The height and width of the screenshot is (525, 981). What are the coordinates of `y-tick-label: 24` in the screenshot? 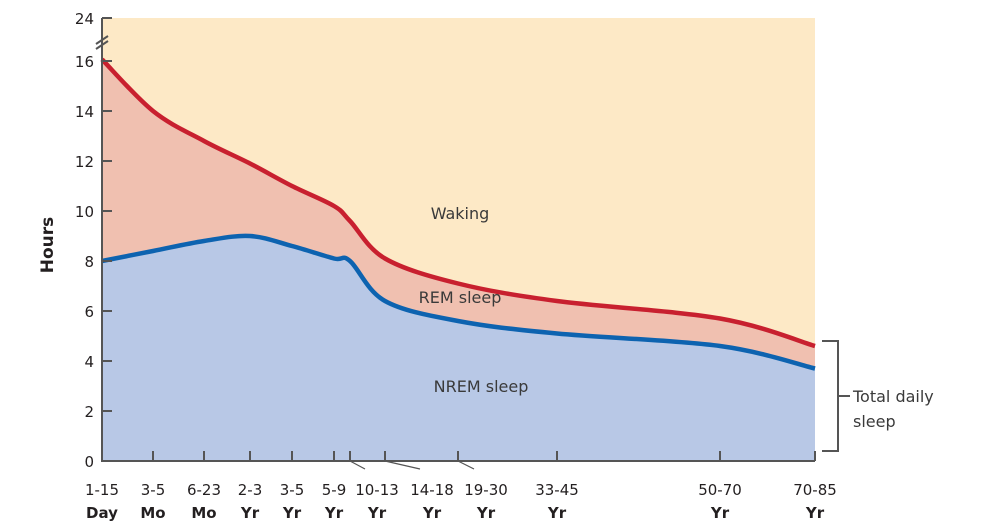 It's located at (84, 19).